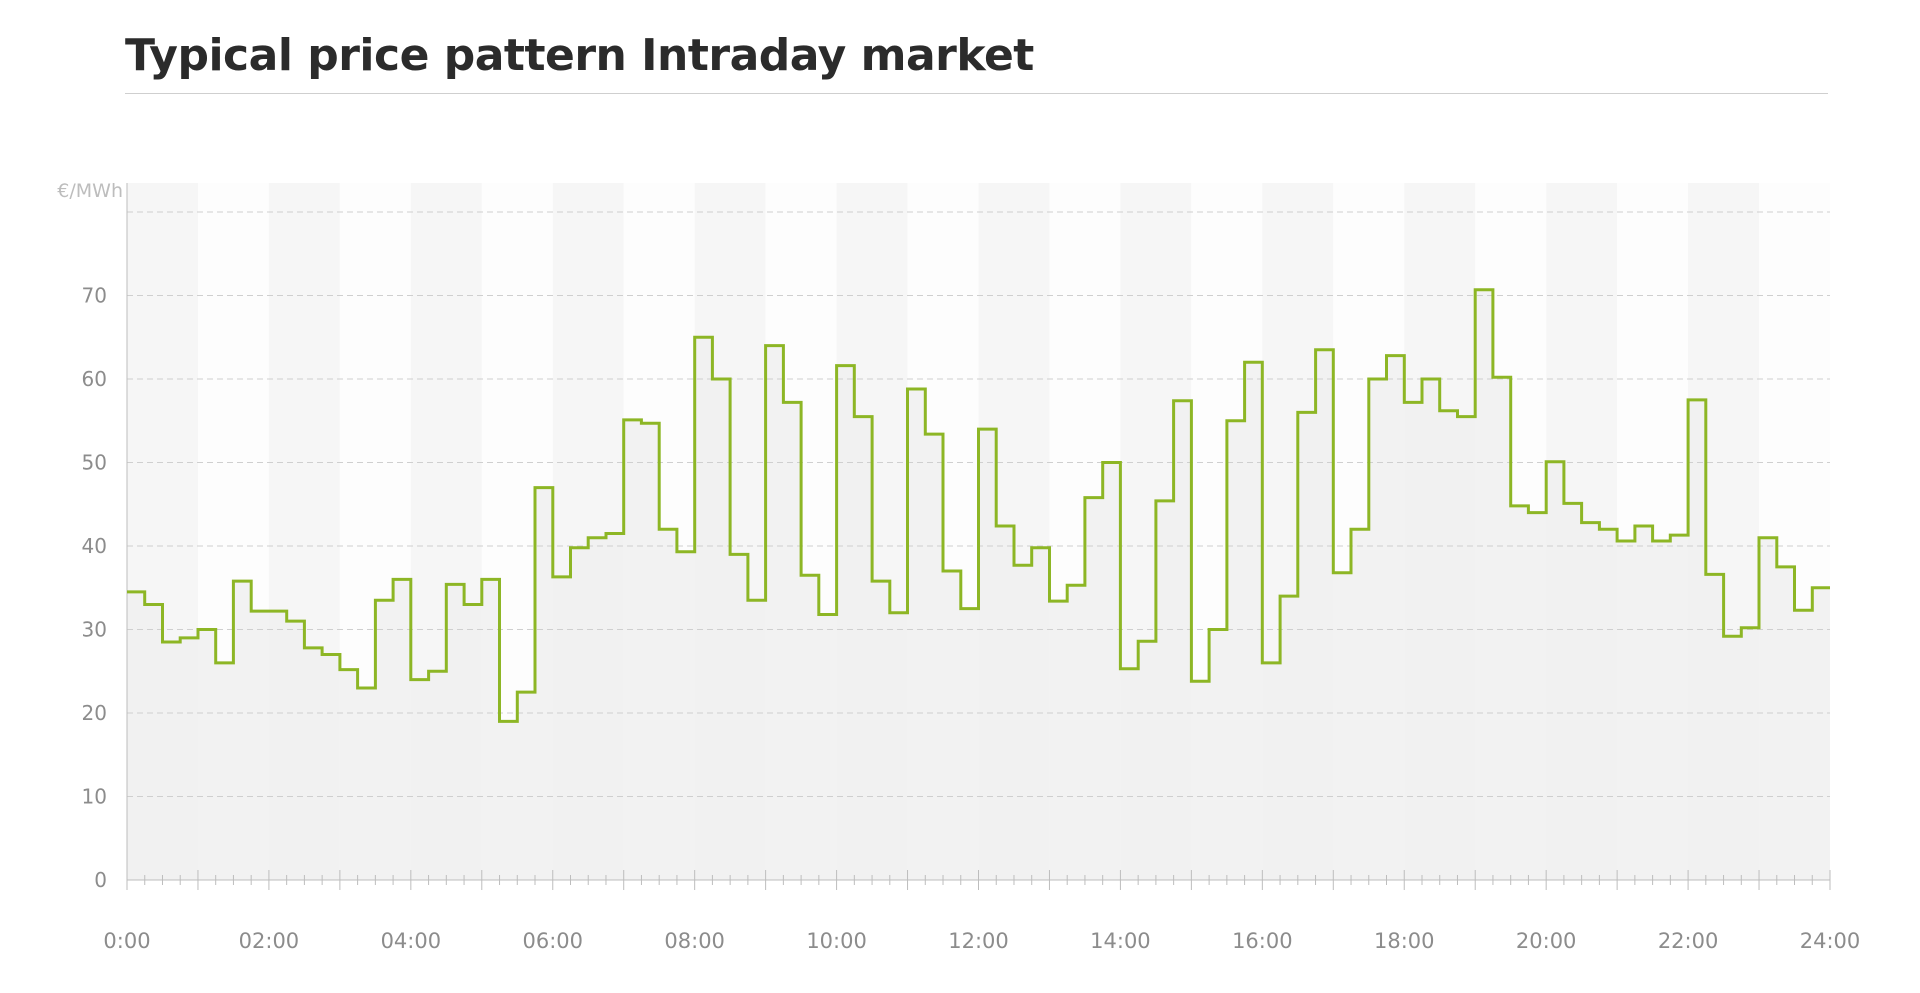  I want to click on y-tick-labels: 0 10 20 30 40 50 60 70, so click(94, 588).